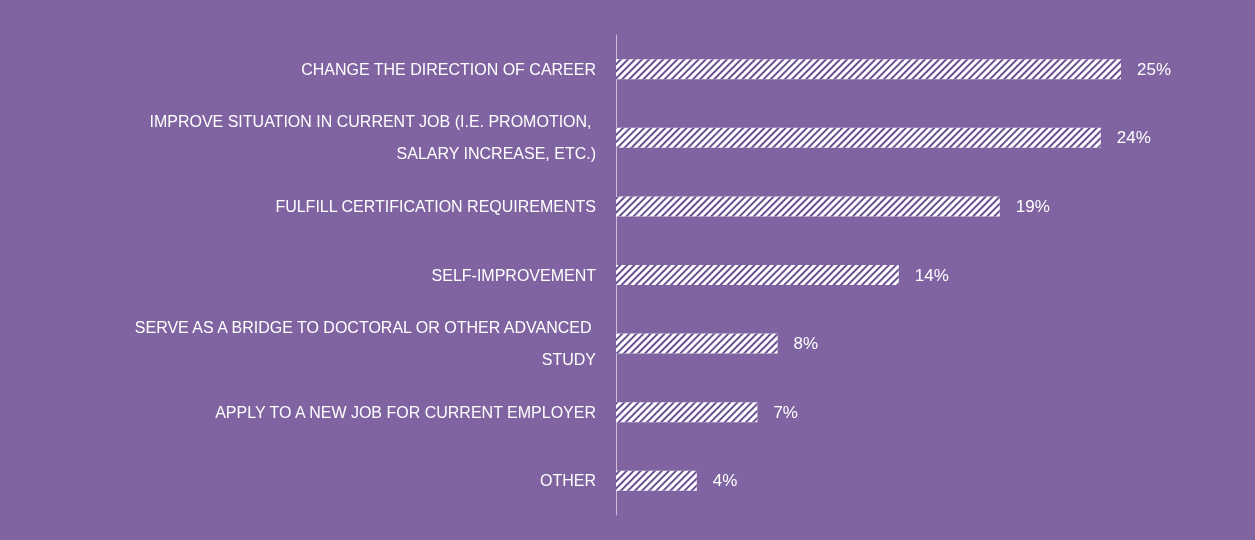  What do you see at coordinates (514, 275) in the screenshot?
I see `y-tick-label: SELF-IMPROVEMENT` at bounding box center [514, 275].